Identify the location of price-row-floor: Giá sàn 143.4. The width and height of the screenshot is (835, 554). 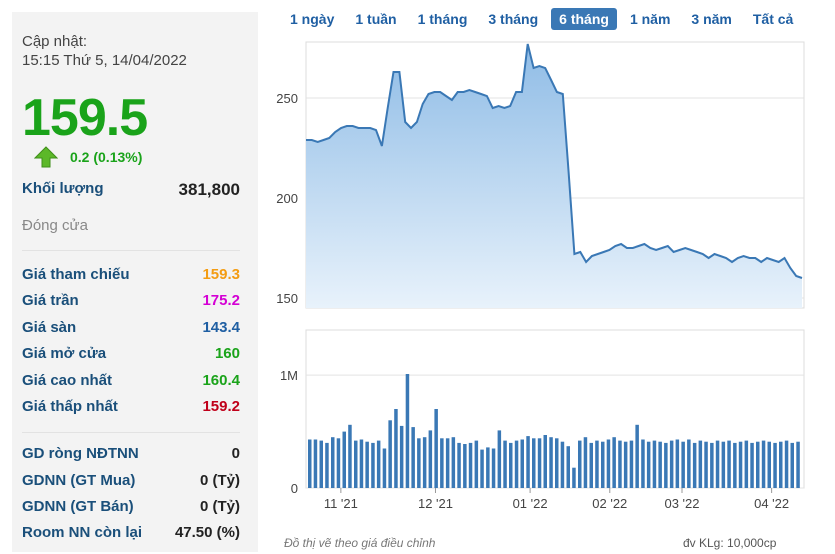
(131, 327).